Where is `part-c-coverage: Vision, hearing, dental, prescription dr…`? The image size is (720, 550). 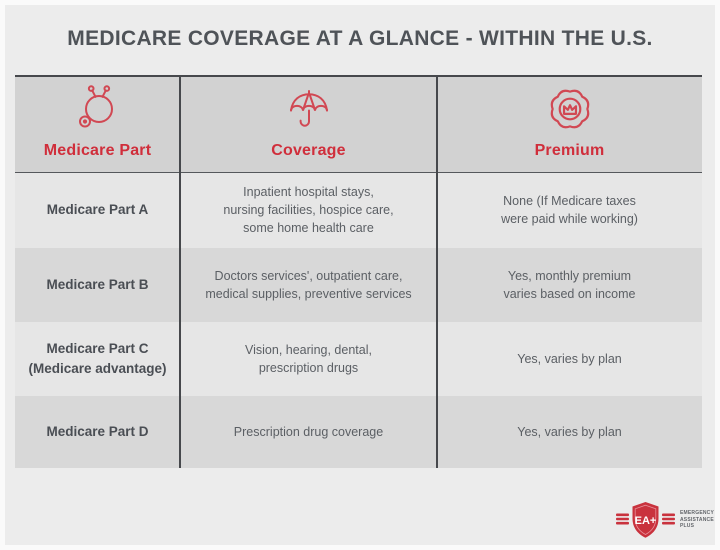 part-c-coverage: Vision, hearing, dental, prescription dr… is located at coordinates (308, 358).